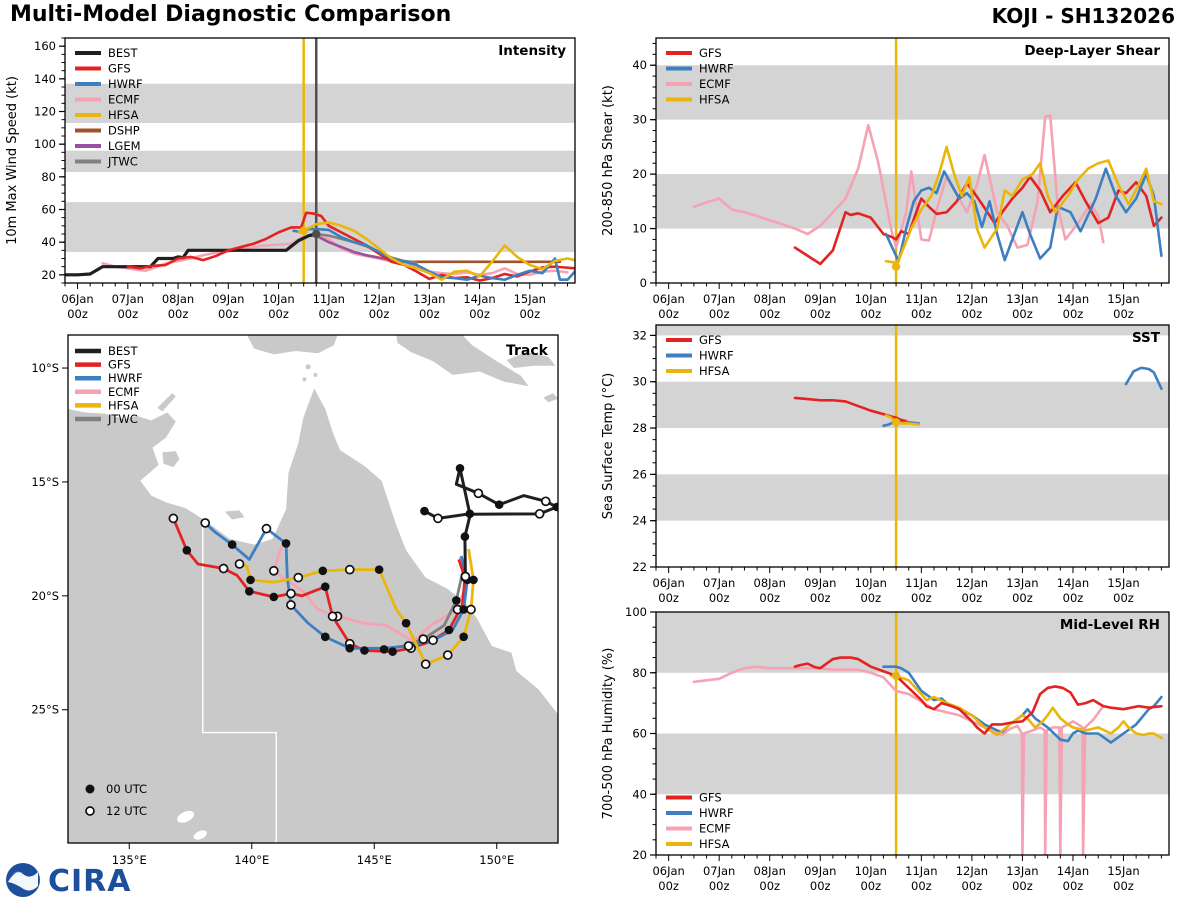 The image size is (1200, 900). What do you see at coordinates (496, 860) in the screenshot?
I see `svg-text: 150°E` at bounding box center [496, 860].